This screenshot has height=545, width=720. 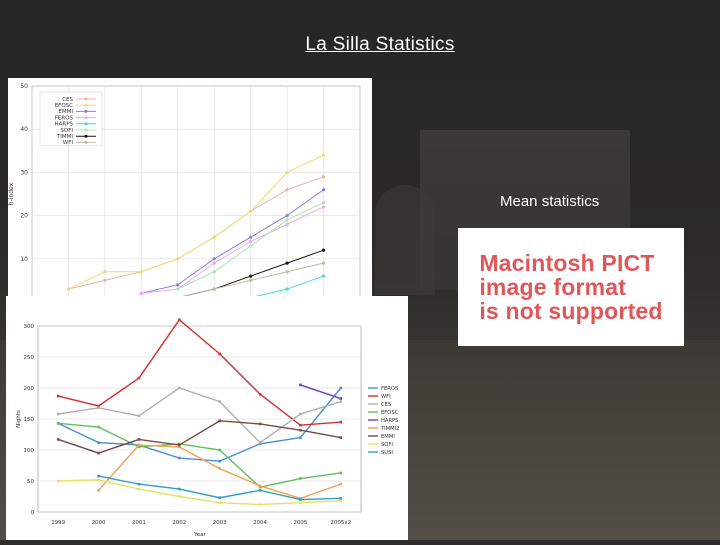 What do you see at coordinates (139, 523) in the screenshot?
I see `x-tick-label: 2001` at bounding box center [139, 523].